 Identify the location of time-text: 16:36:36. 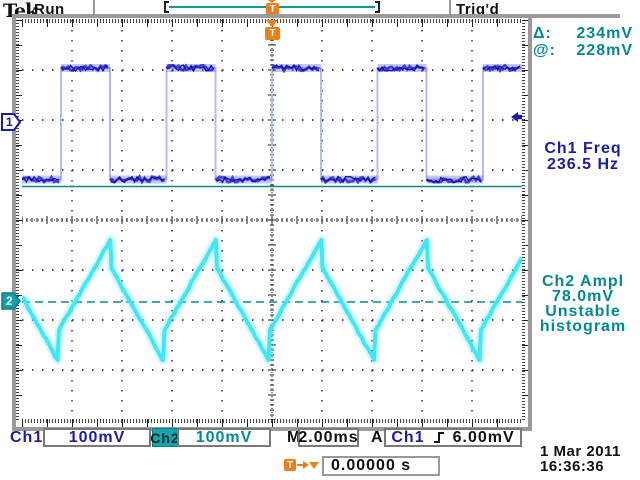
(572, 466).